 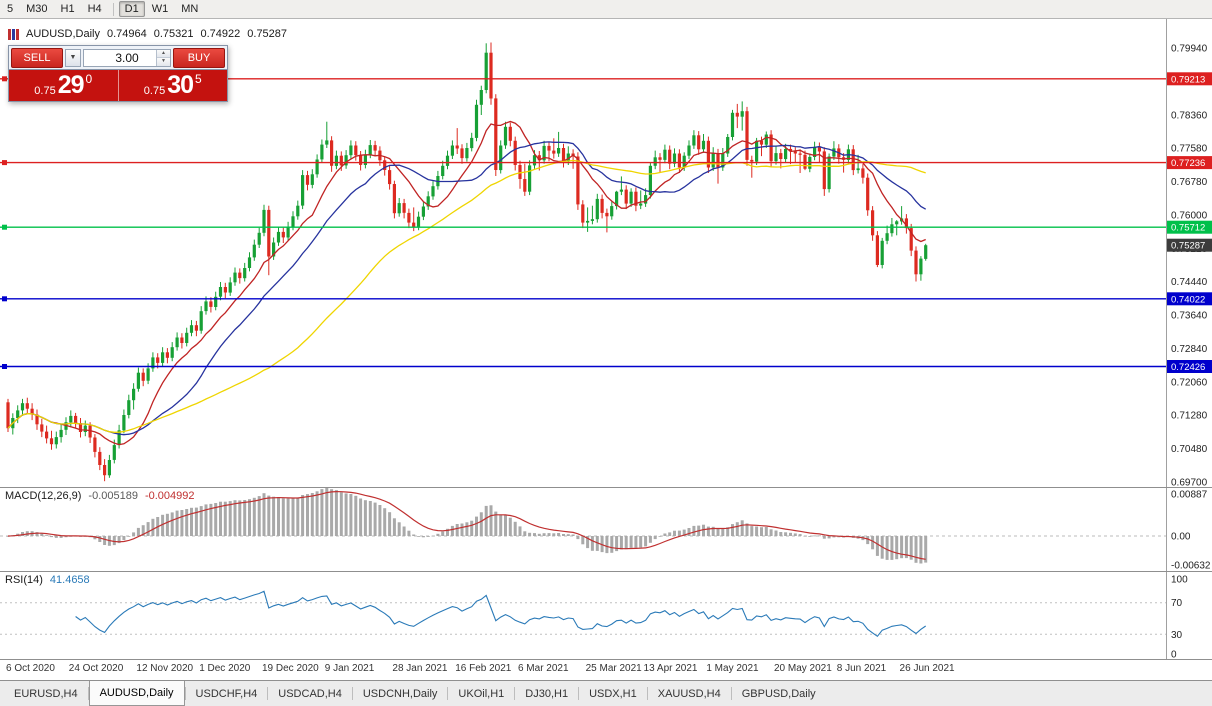 I want to click on chart-tab-usdcnh-daily: USDCNH,Daily, so click(x=400, y=693).